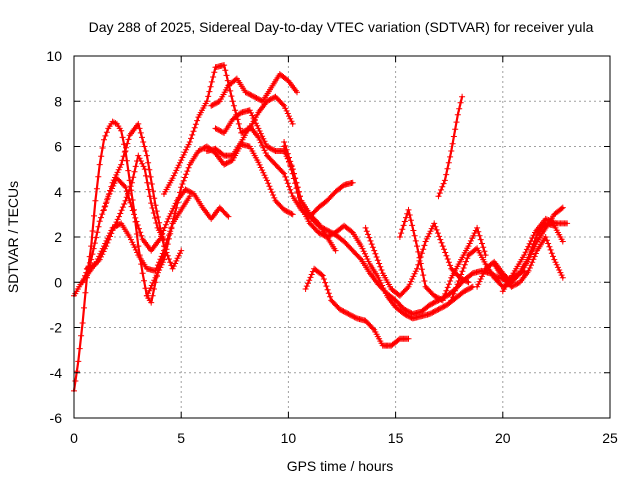 Image resolution: width=640 pixels, height=480 pixels. Describe the element at coordinates (58, 237) in the screenshot. I see `y-tick-label: 2` at that location.